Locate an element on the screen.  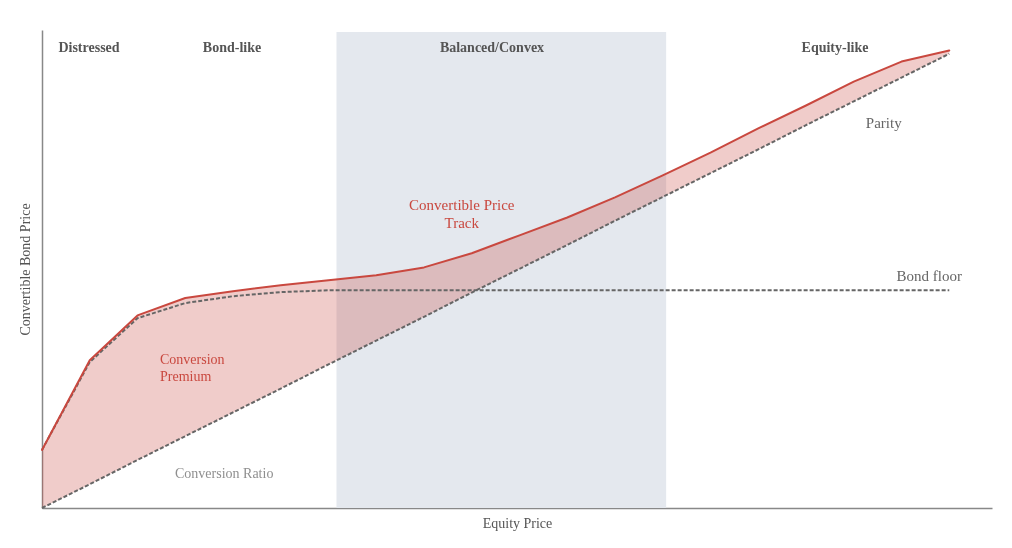
annotation: Bond-like is located at coordinates (232, 47).